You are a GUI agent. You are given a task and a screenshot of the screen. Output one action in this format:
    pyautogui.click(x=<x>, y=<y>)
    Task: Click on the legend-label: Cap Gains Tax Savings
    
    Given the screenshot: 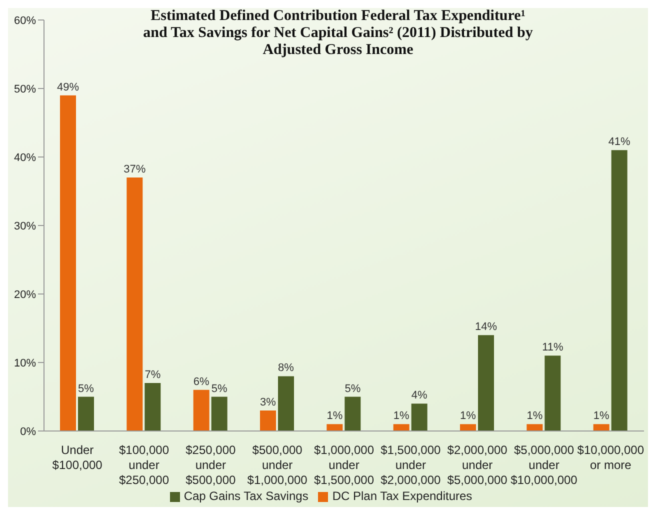 What is the action you would take?
    pyautogui.click(x=246, y=496)
    